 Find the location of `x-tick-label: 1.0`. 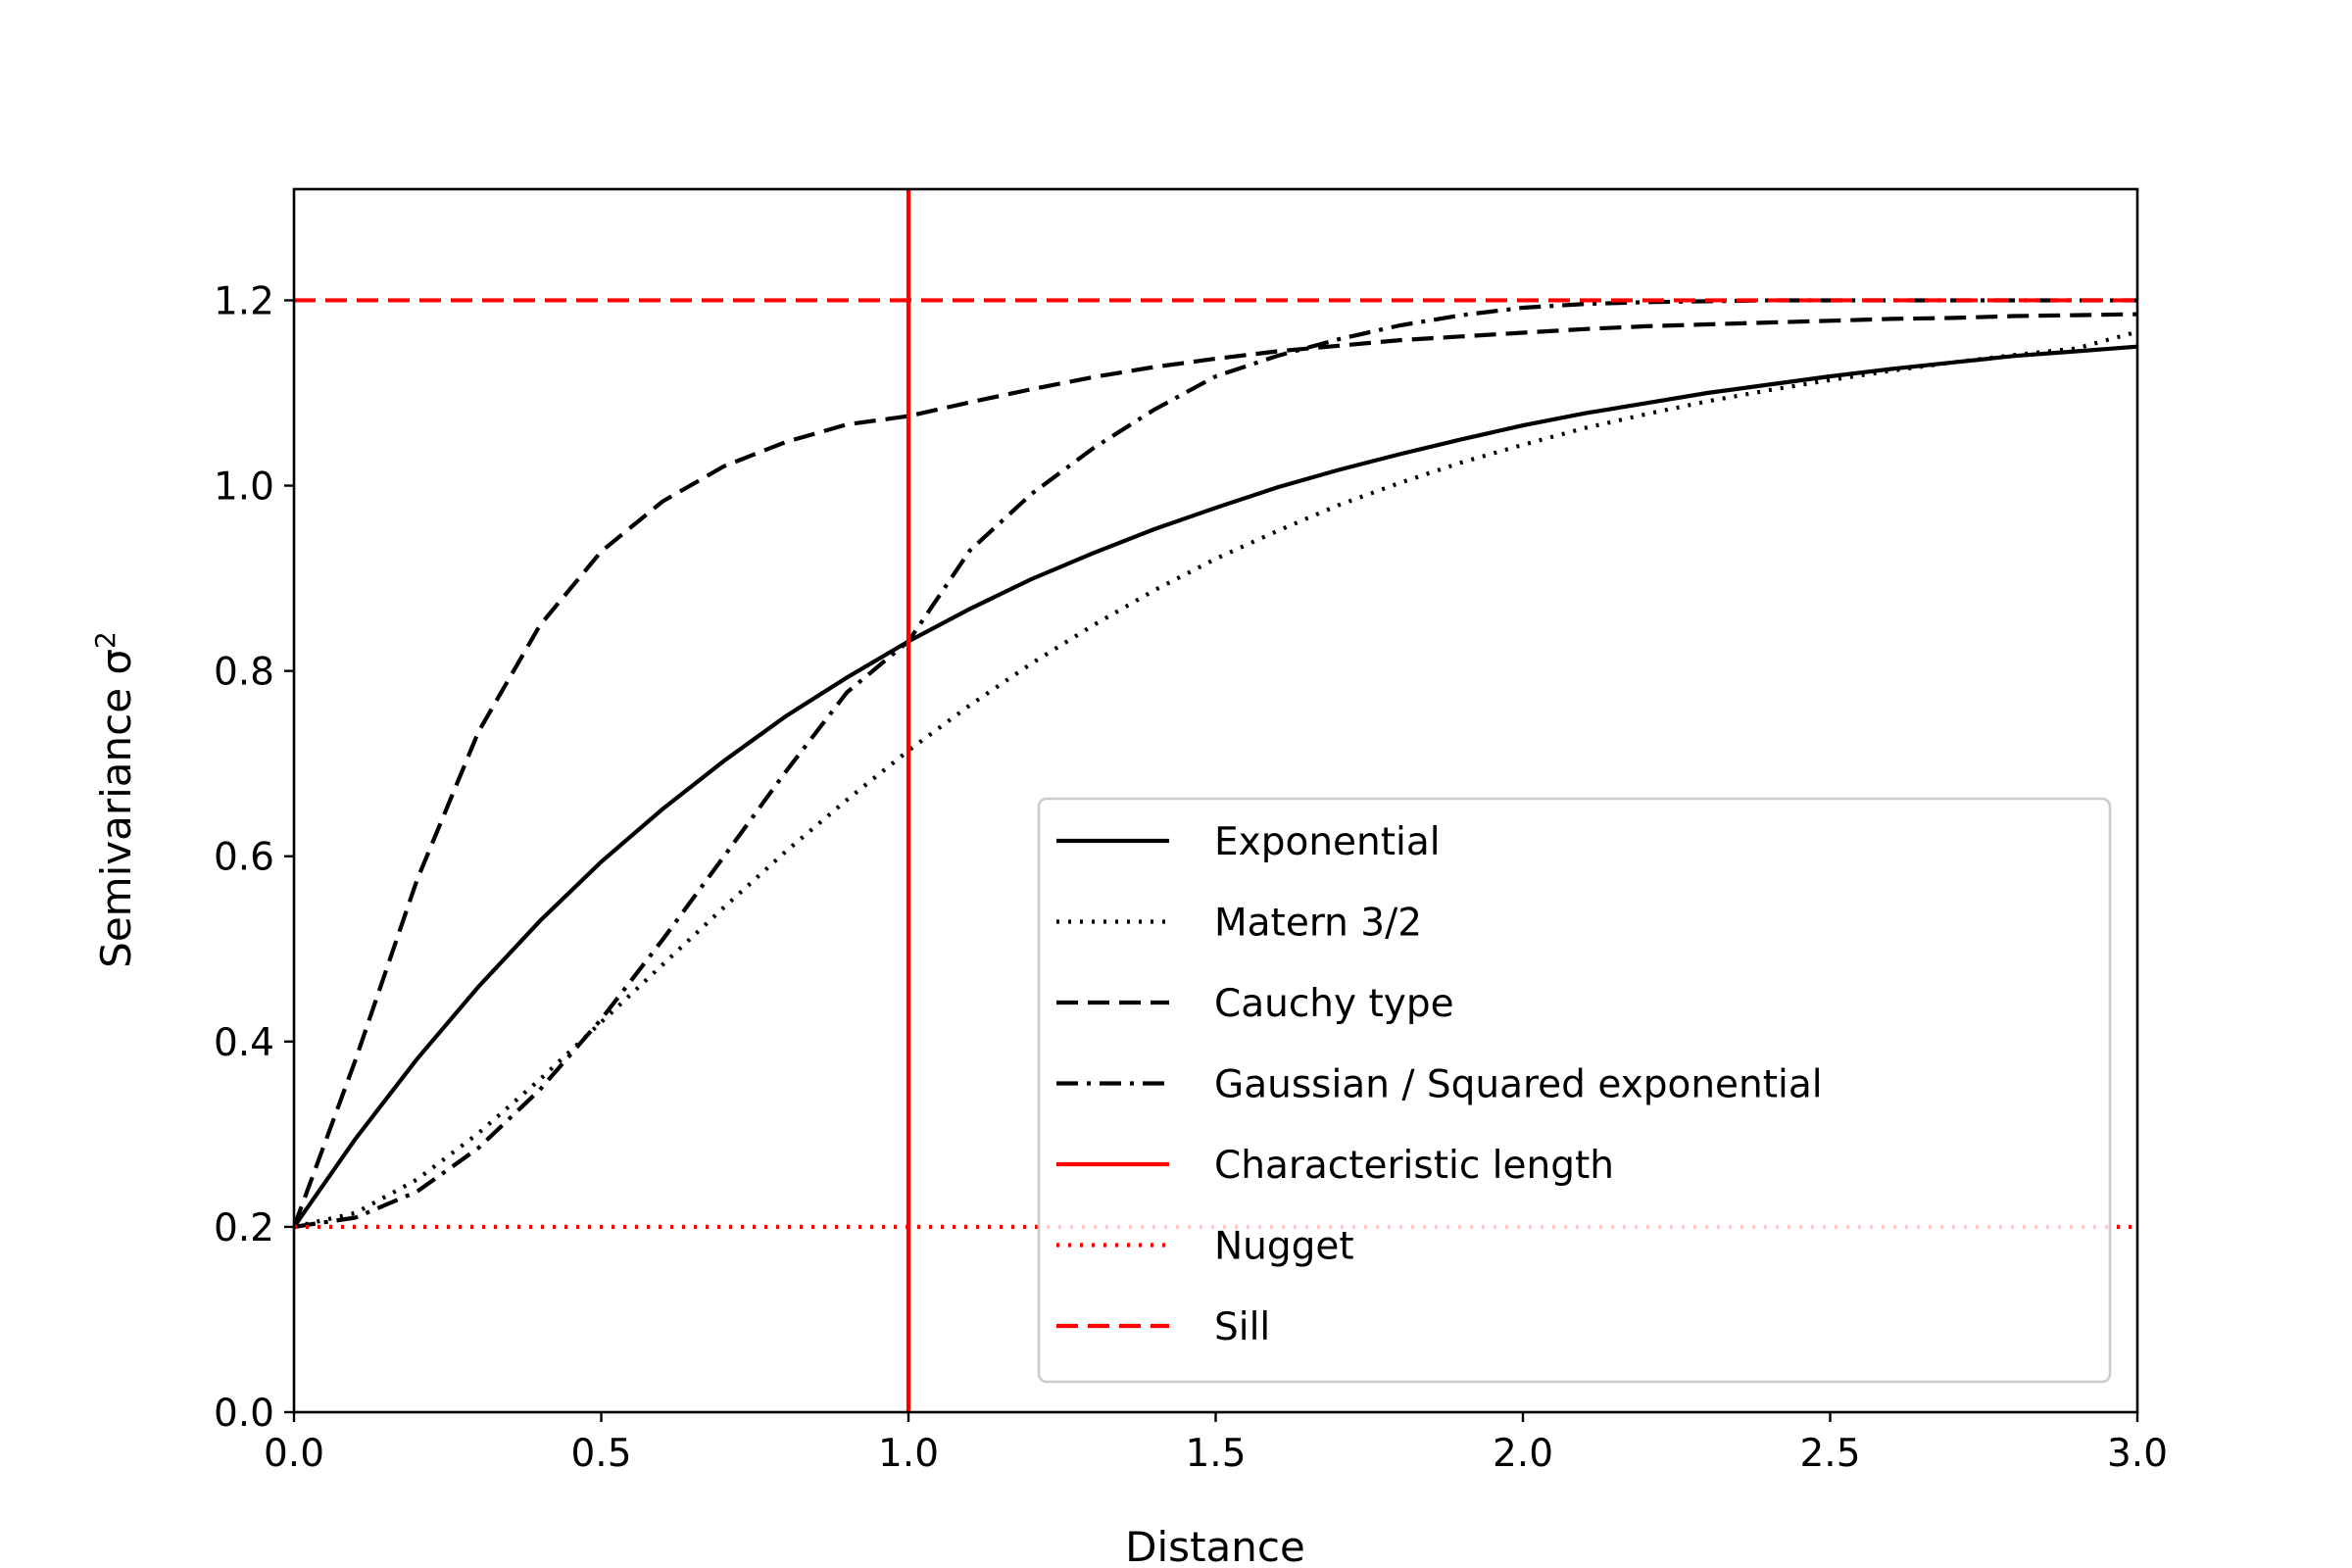

x-tick-label: 1.0 is located at coordinates (908, 1454).